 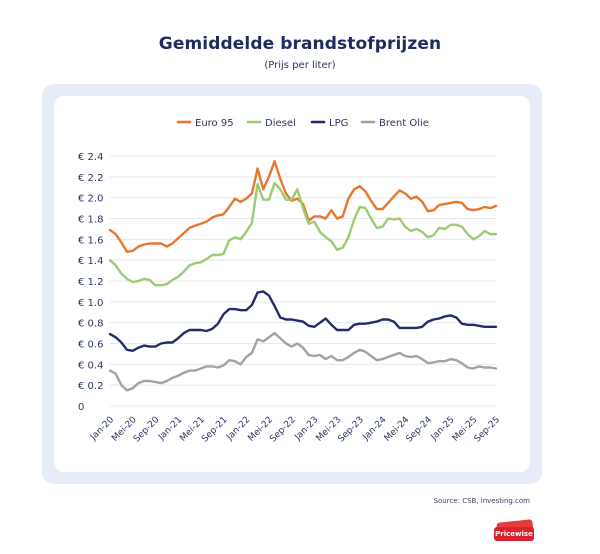 I want to click on y-tick-label: € 0.8, so click(x=90, y=324).